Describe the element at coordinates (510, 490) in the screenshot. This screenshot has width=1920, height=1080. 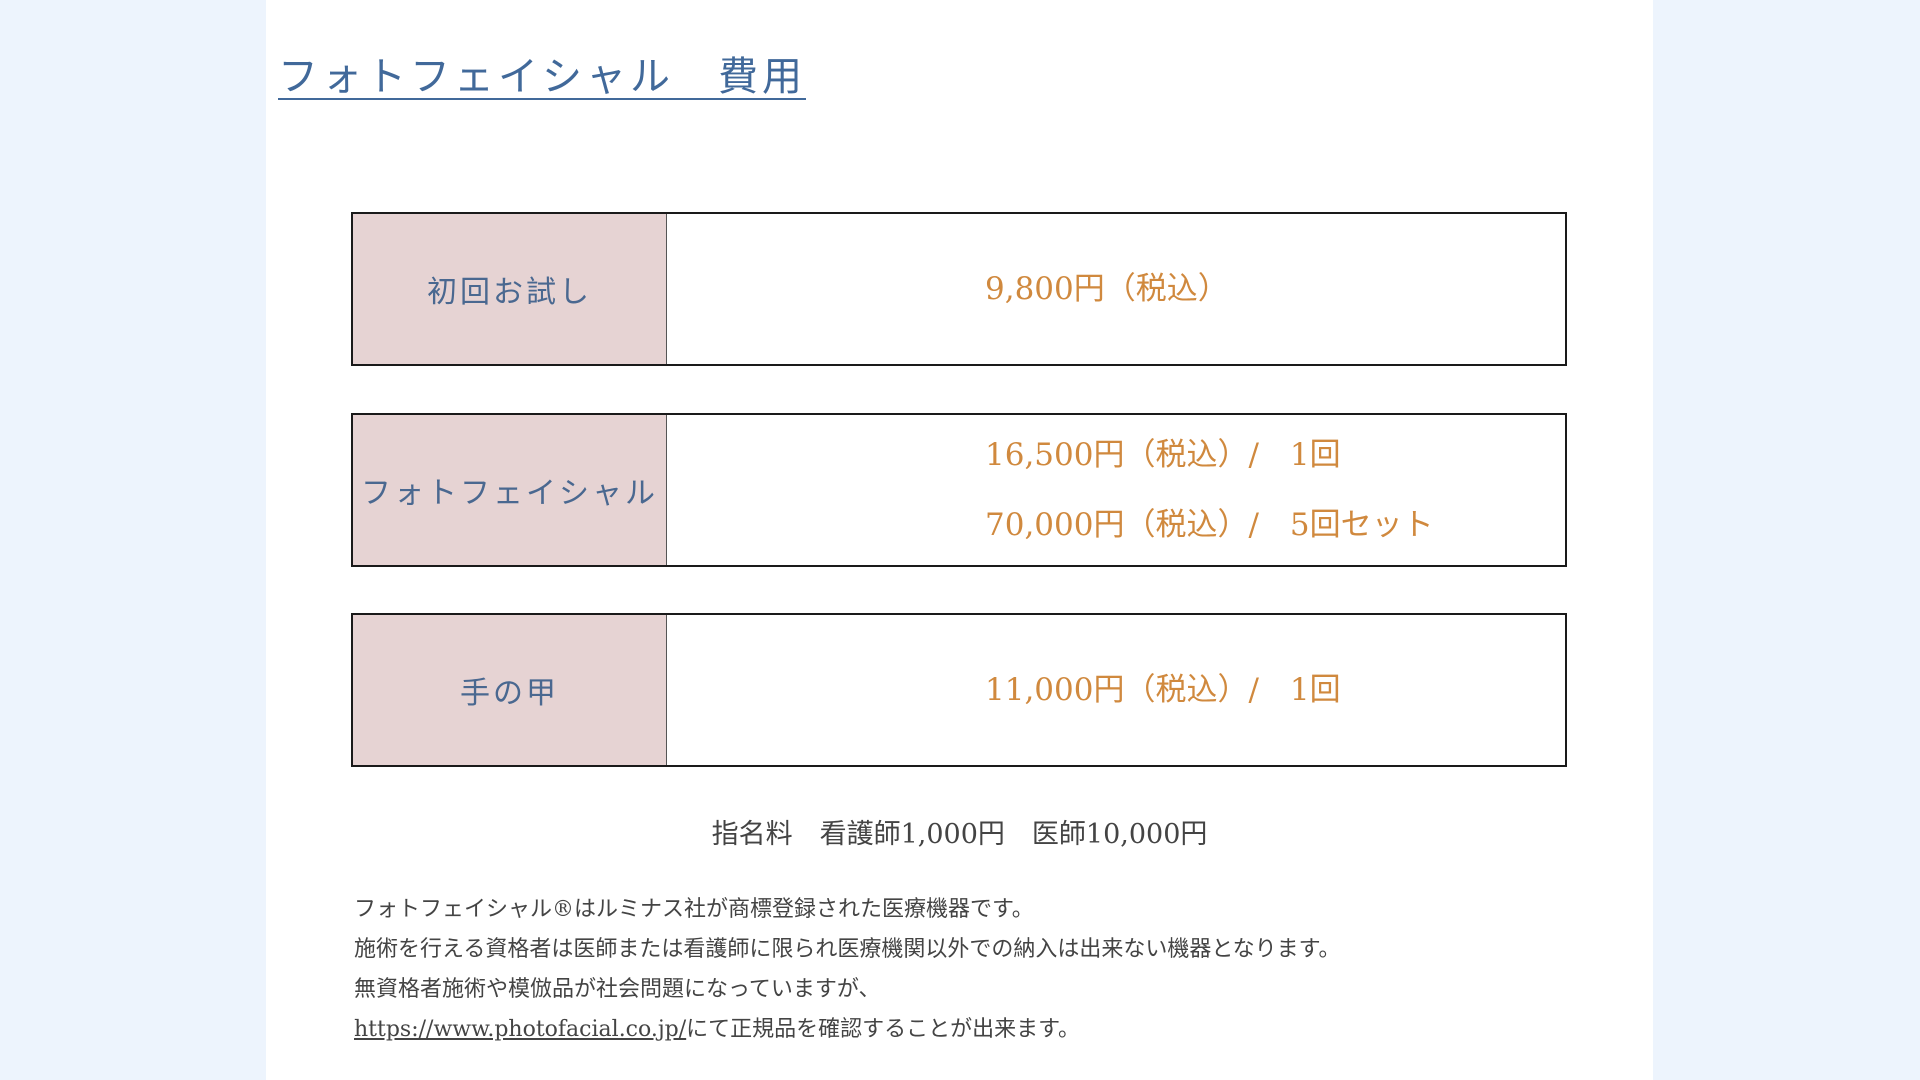
I see `price-label: フォトフェイシャル` at that location.